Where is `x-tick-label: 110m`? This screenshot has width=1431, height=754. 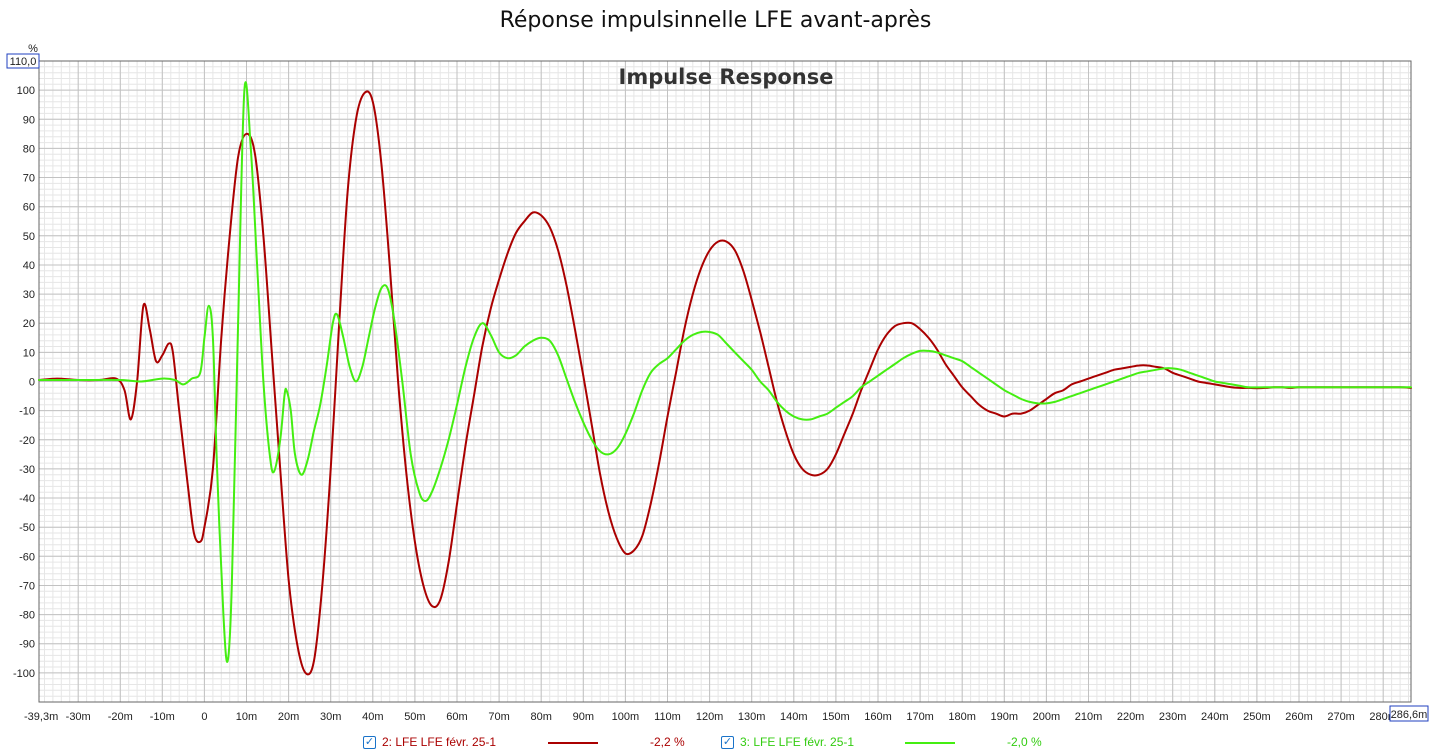
x-tick-label: 110m is located at coordinates (667, 717).